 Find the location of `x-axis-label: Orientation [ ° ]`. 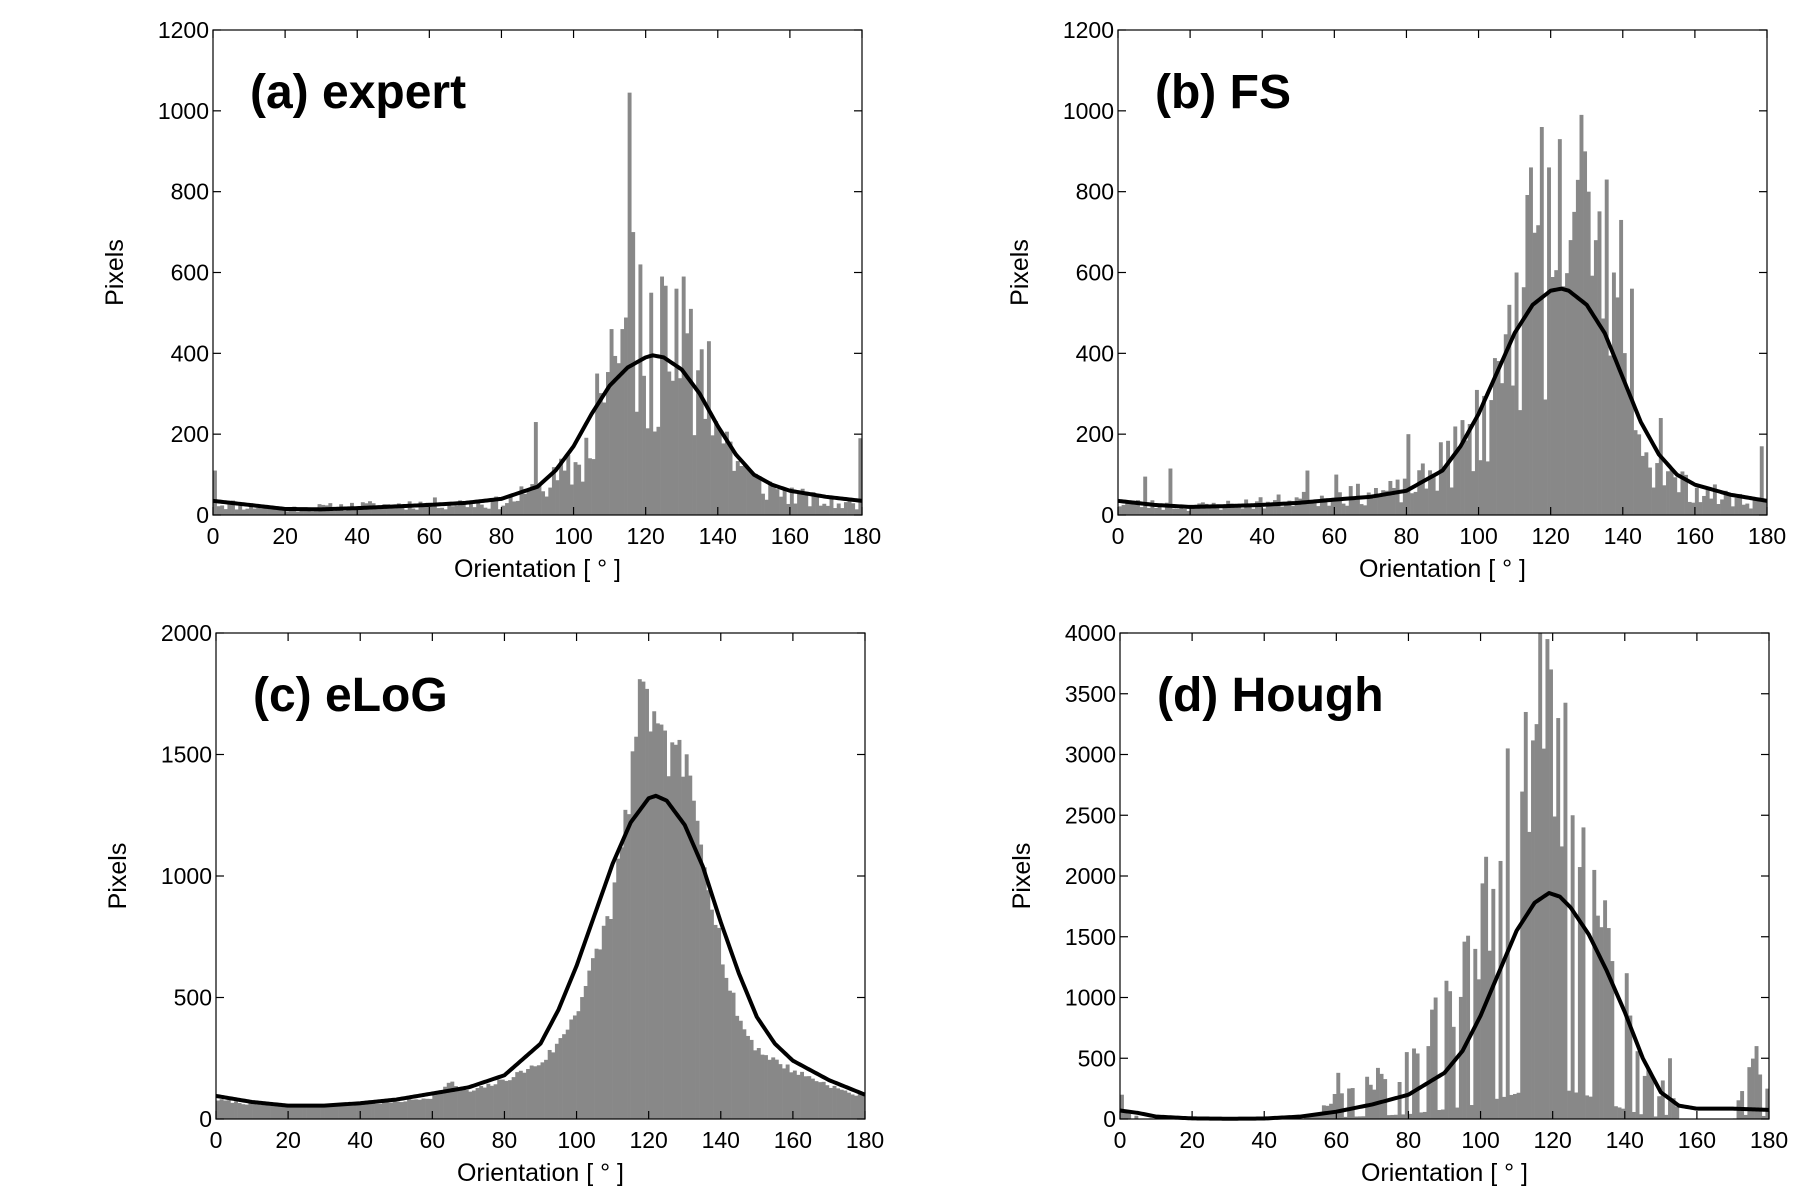

x-axis-label: Orientation [ ° ] is located at coordinates (1442, 569).